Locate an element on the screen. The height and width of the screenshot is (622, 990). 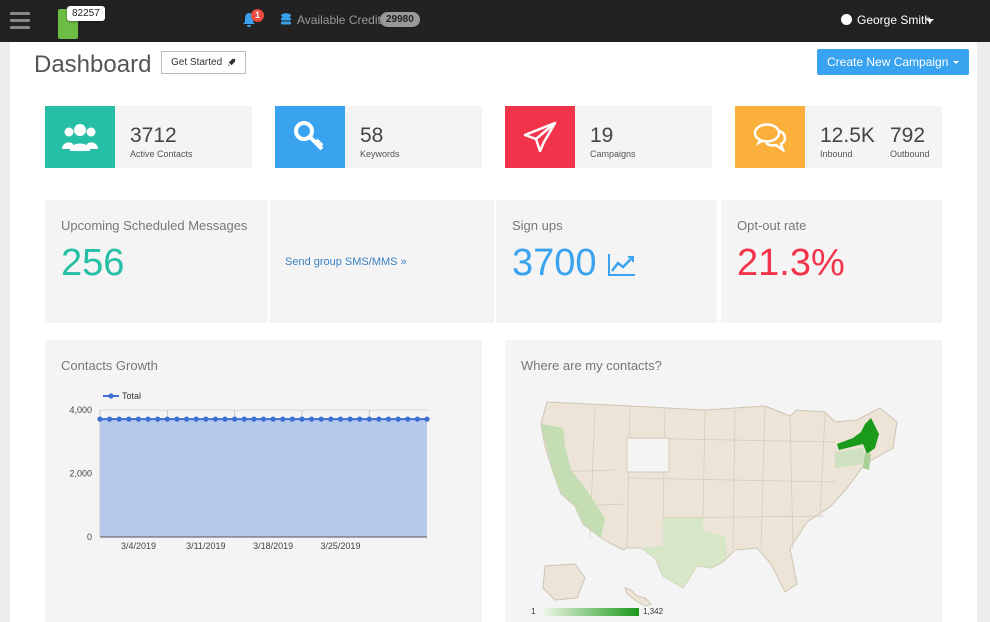
comments-icon is located at coordinates (770, 137).